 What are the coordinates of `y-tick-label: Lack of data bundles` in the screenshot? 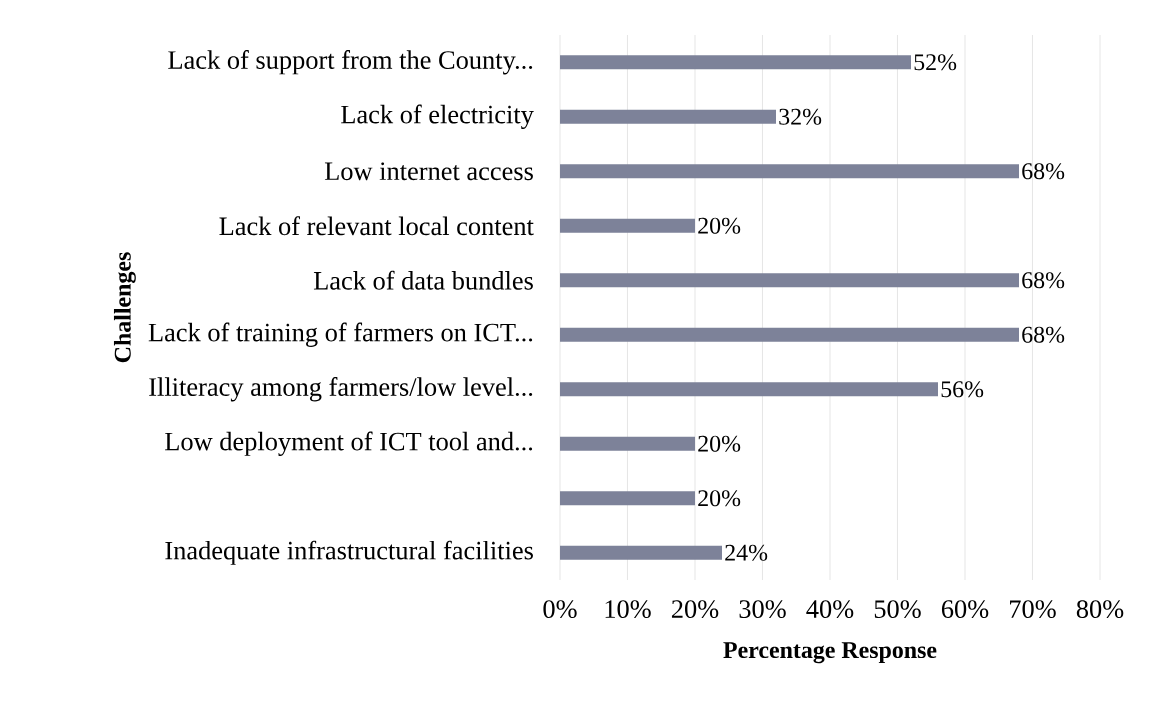 It's located at (423, 280).